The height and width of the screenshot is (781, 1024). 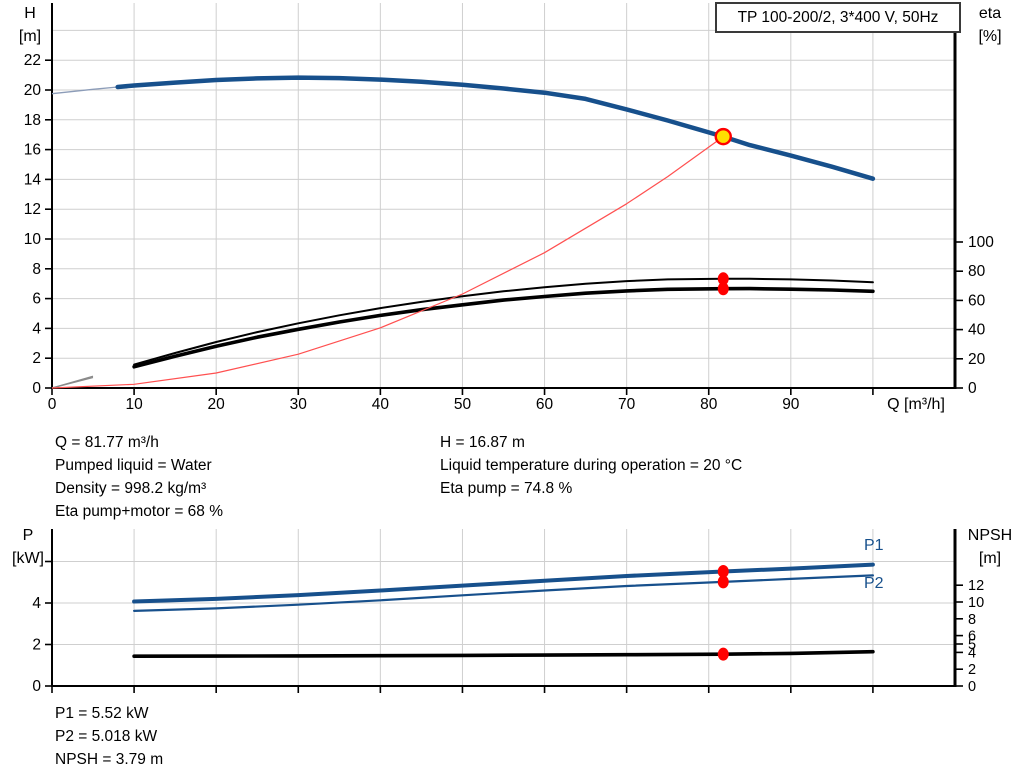 What do you see at coordinates (52, 404) in the screenshot?
I see `tick-label-x: 0` at bounding box center [52, 404].